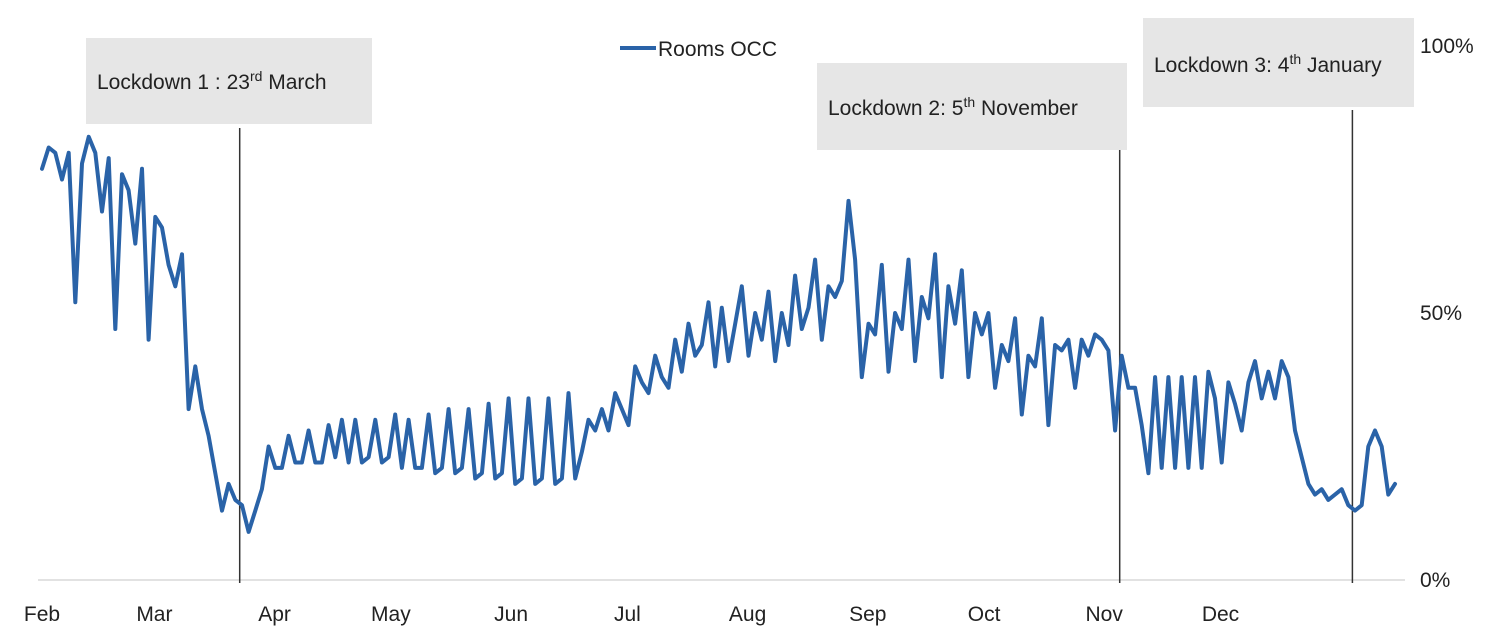  I want to click on x-tick-label-jul: Jul, so click(627, 614).